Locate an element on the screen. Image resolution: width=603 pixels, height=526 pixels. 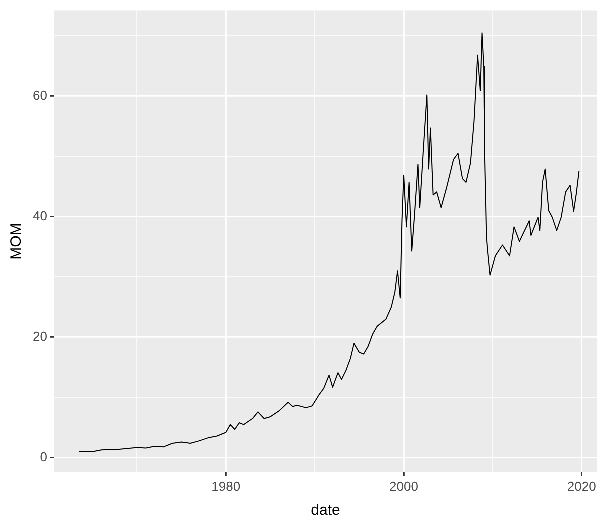
x-tick-label: 2000 is located at coordinates (404, 486).